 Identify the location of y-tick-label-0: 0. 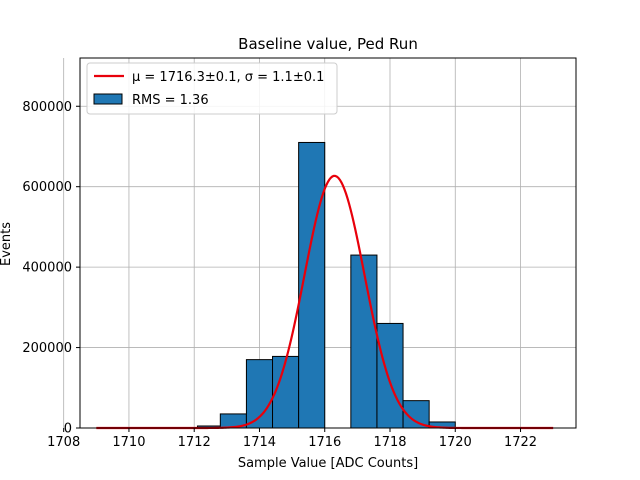
(68, 429).